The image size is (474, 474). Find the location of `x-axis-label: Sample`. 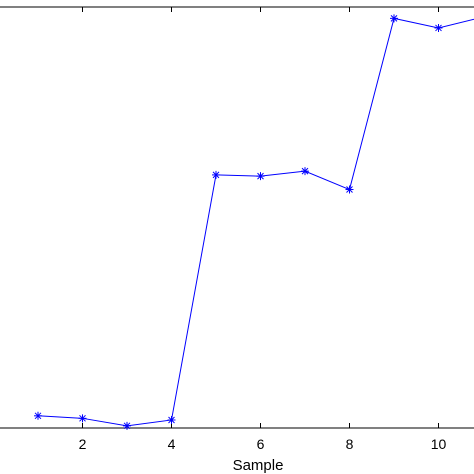

x-axis-label: Sample is located at coordinates (258, 465).